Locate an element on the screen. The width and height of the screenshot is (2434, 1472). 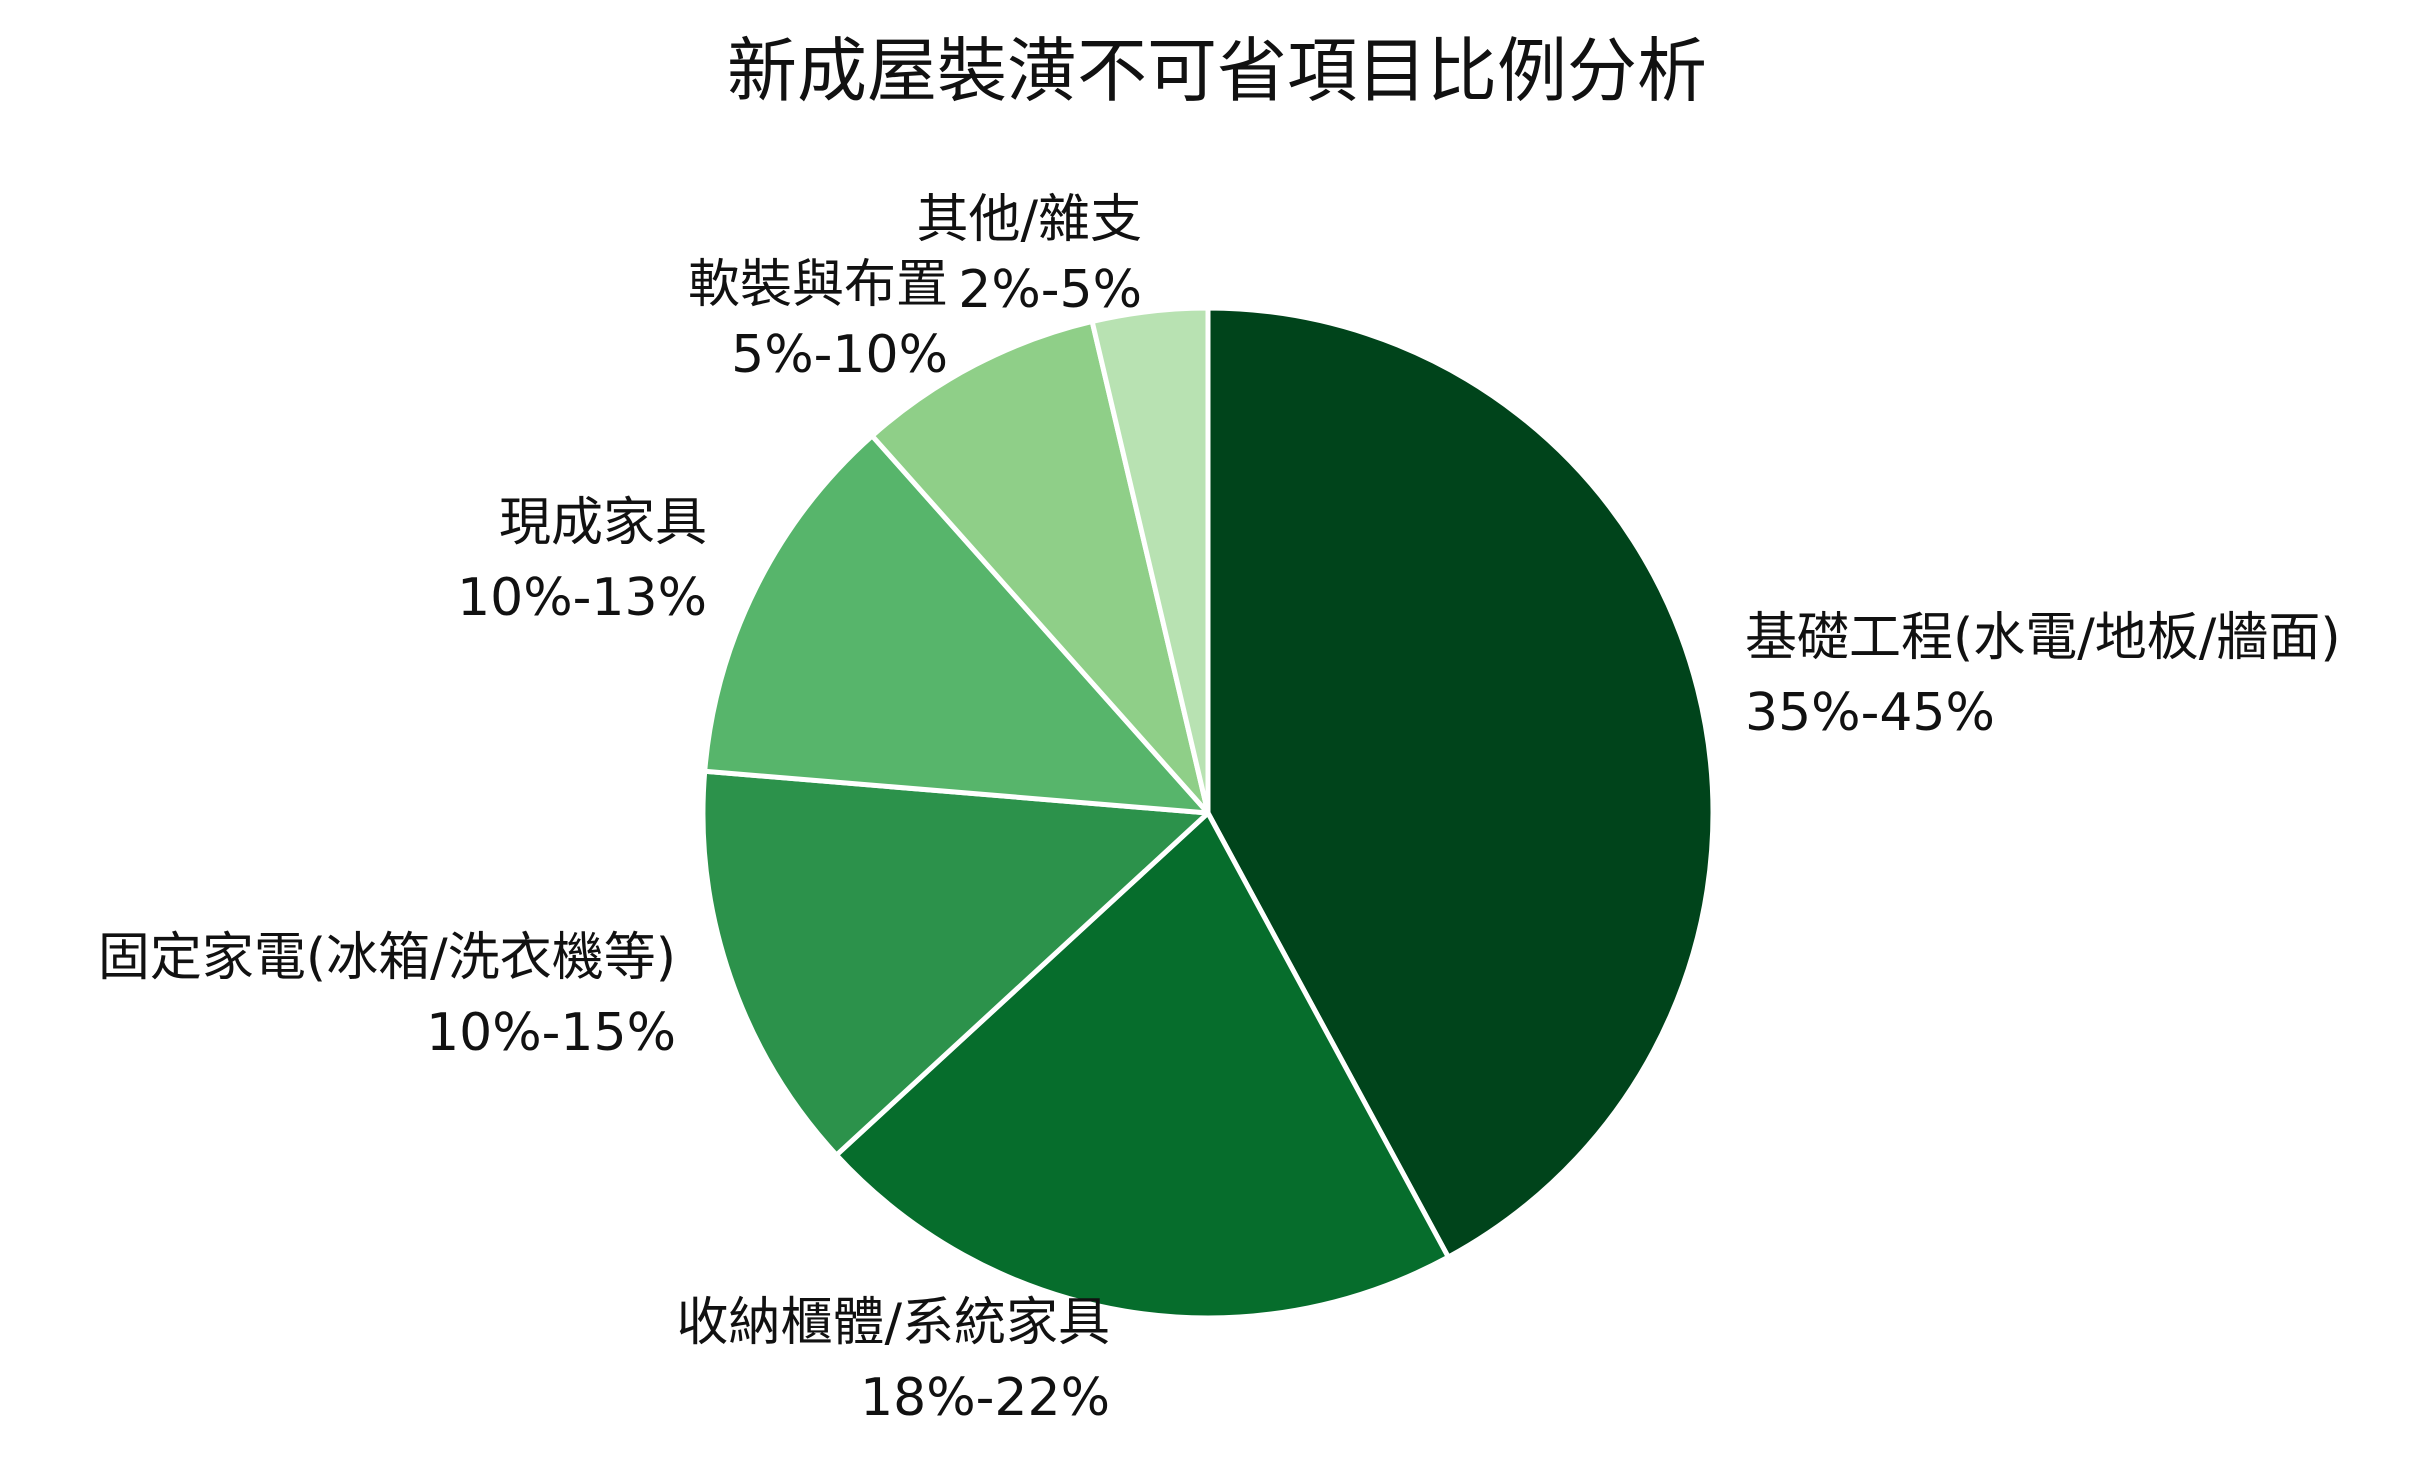
chart-title: 新成屋裝潢不可省項目比例分析 is located at coordinates (1217, 71).